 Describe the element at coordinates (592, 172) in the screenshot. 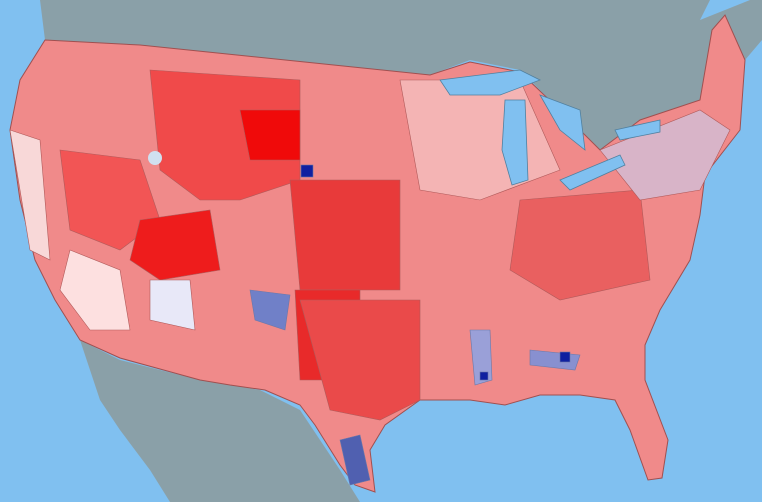

I see `lake-erie` at that location.